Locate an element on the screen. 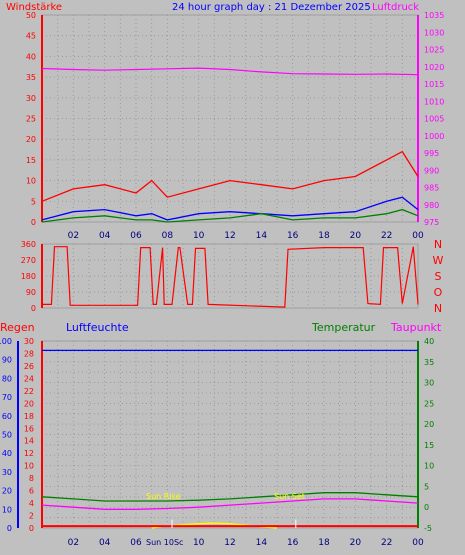 The height and width of the screenshot is (555, 465). humidity-tick-label: 14 is located at coordinates (29, 441).